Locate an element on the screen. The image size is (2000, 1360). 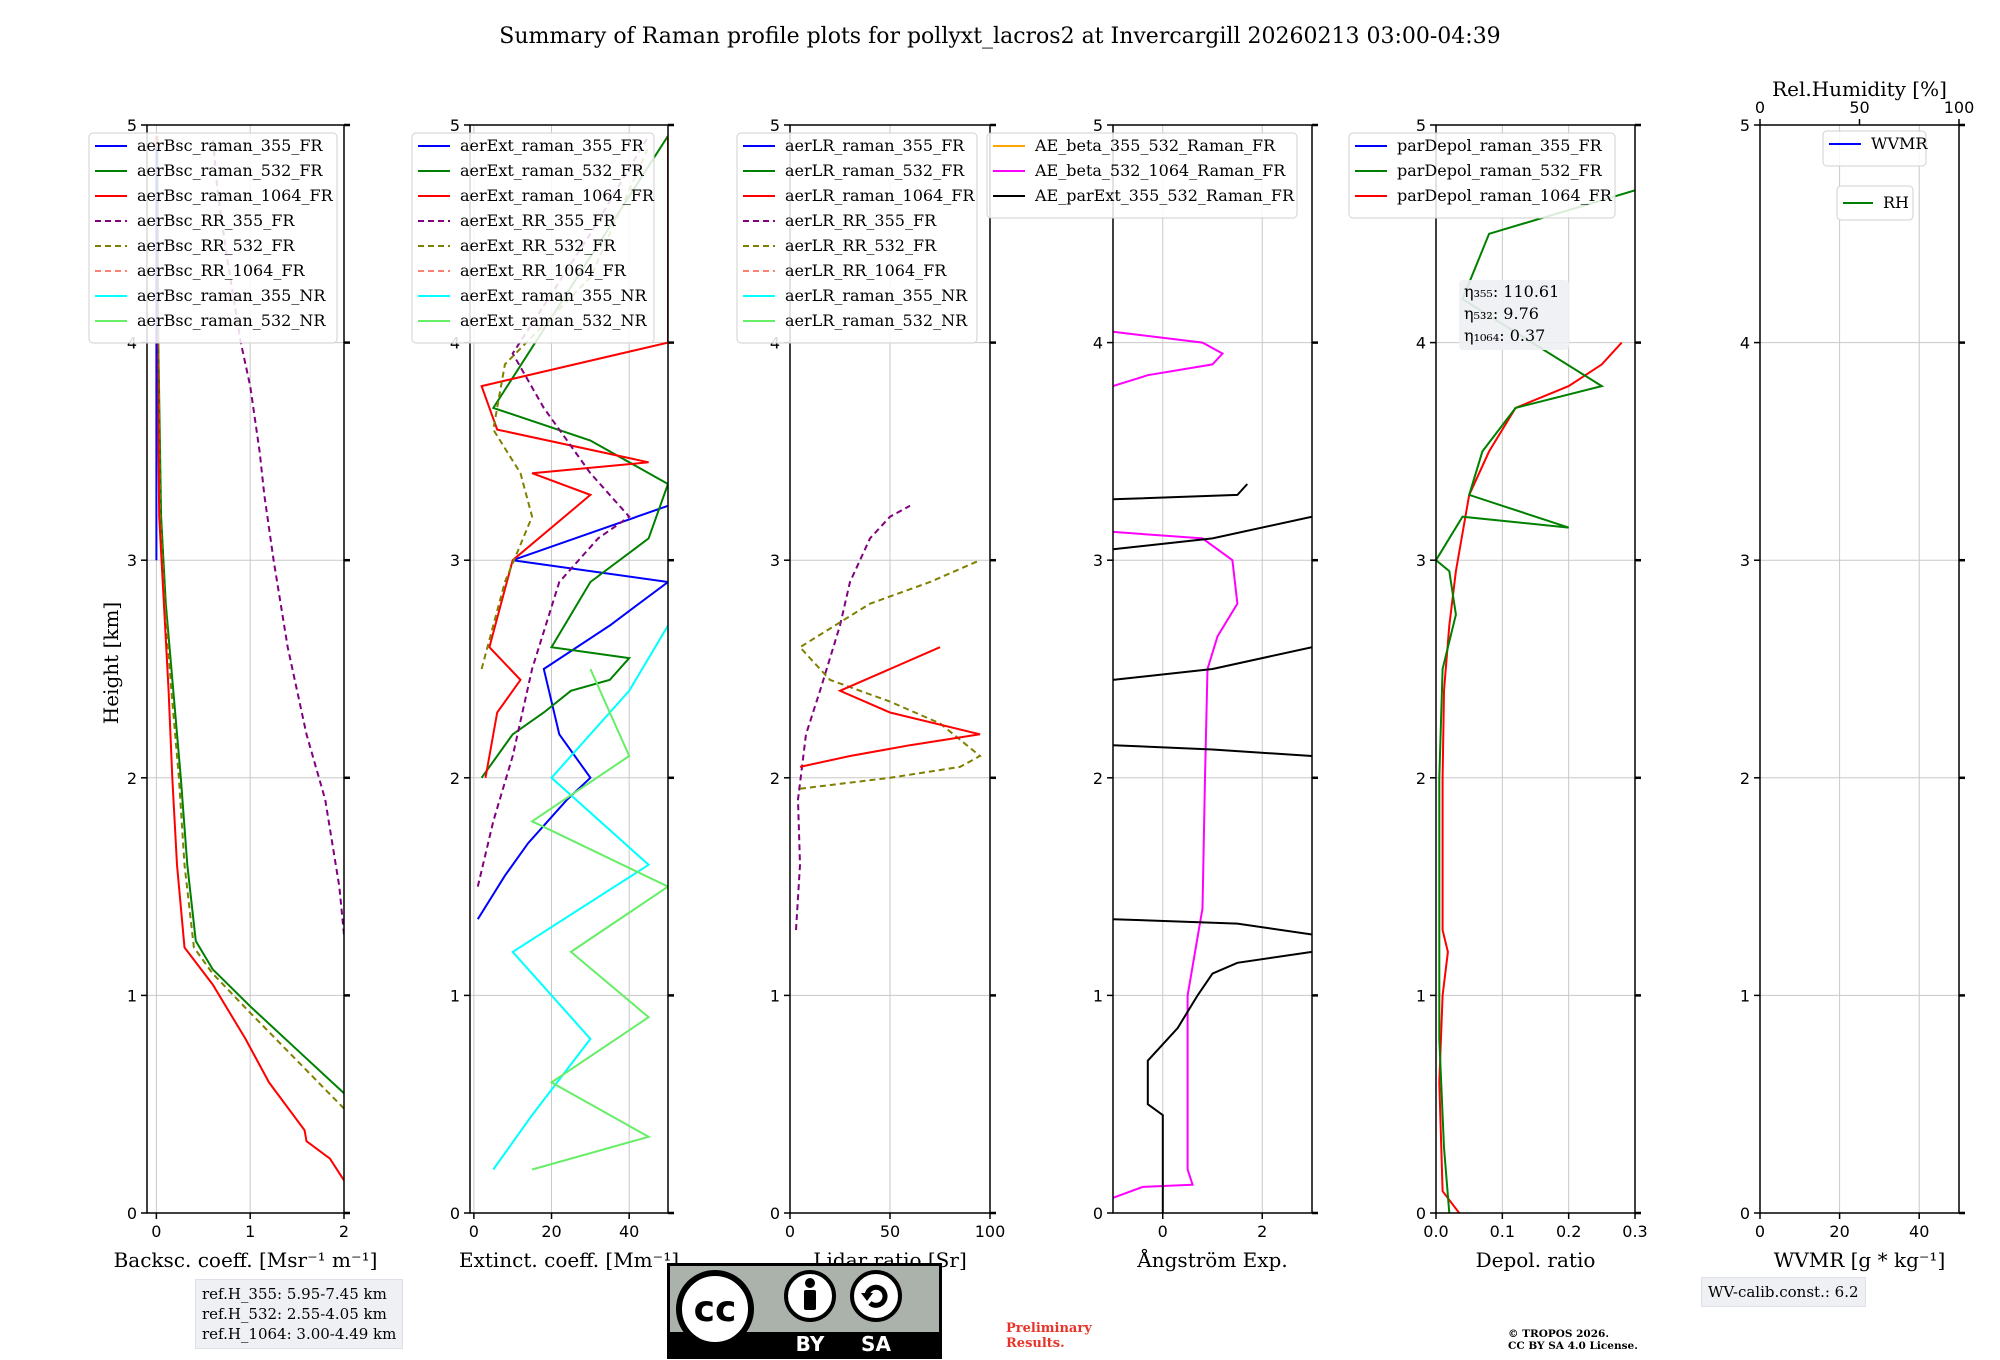
top-x-axis-label: Rel.Humidity [%] is located at coordinates (1859, 89).